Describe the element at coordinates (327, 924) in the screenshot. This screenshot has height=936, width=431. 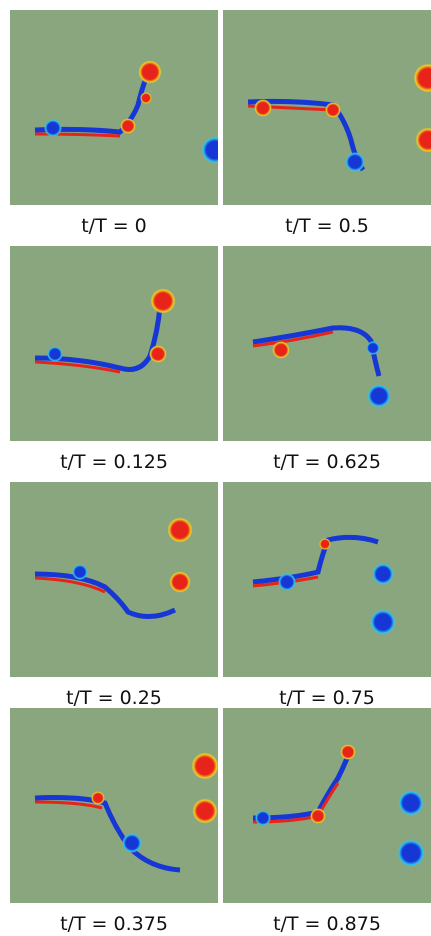
I see `caption-8: t/T = 0.875` at that location.